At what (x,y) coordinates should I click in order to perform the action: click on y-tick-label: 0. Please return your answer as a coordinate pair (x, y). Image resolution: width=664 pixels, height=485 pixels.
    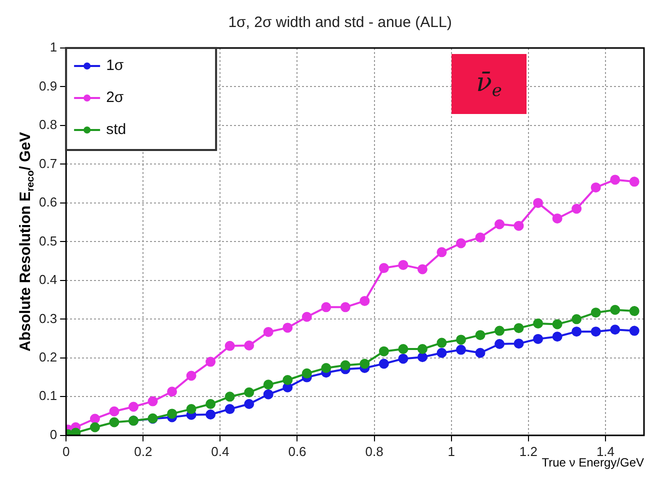
    Looking at the image, I should click on (54, 434).